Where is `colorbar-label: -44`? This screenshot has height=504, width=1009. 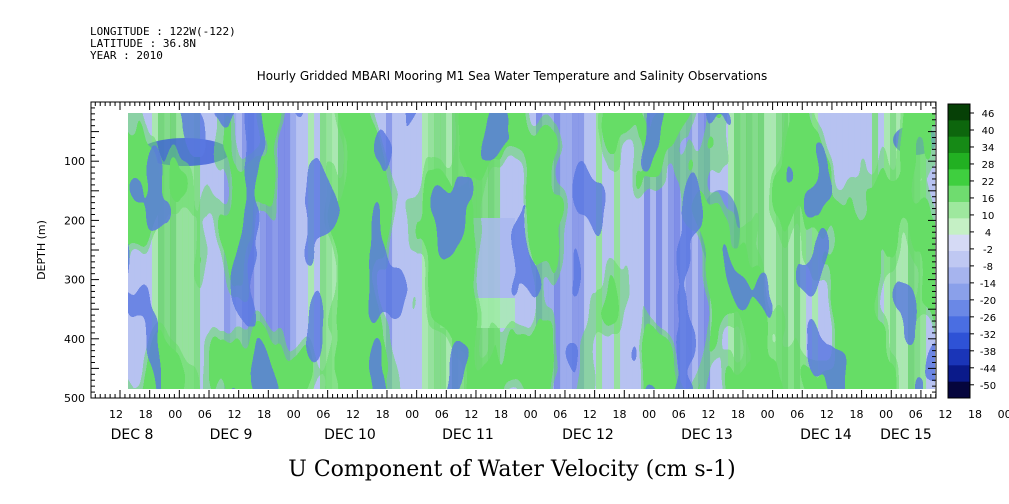
colorbar-label: -44 is located at coordinates (988, 369).